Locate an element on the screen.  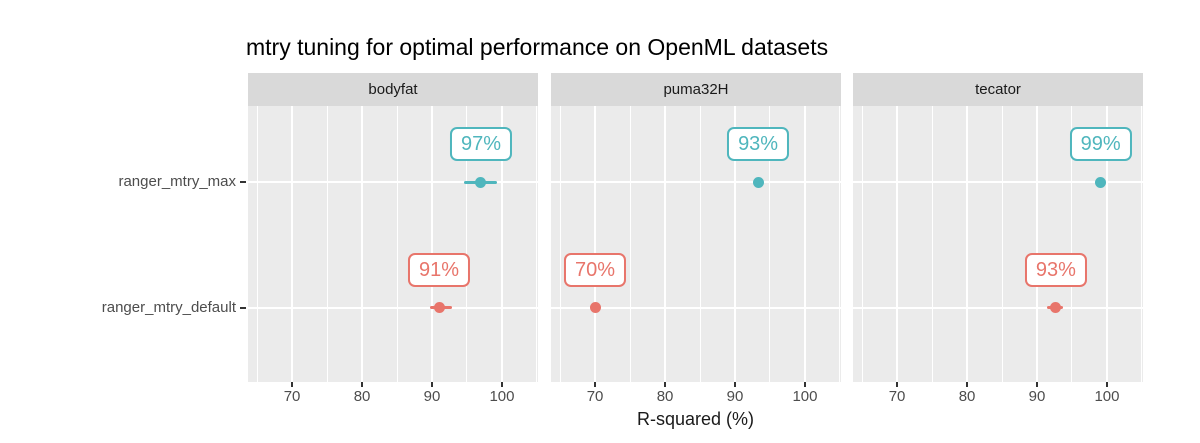
facet-strip: tecator is located at coordinates (998, 89).